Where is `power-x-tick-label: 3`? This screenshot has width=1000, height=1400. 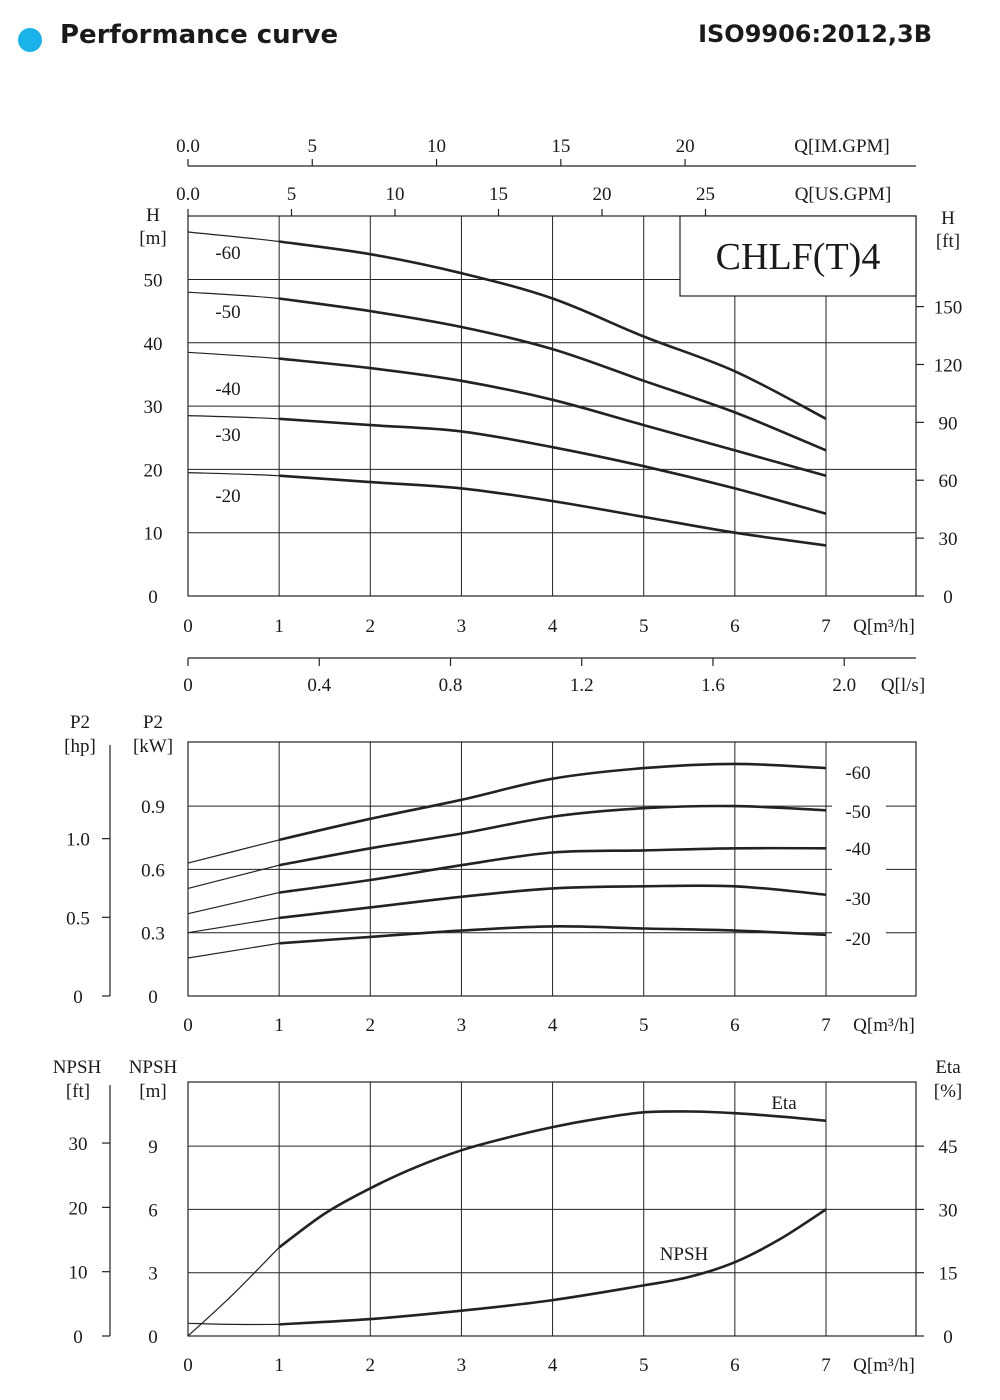
power-x-tick-label: 3 is located at coordinates (462, 1025).